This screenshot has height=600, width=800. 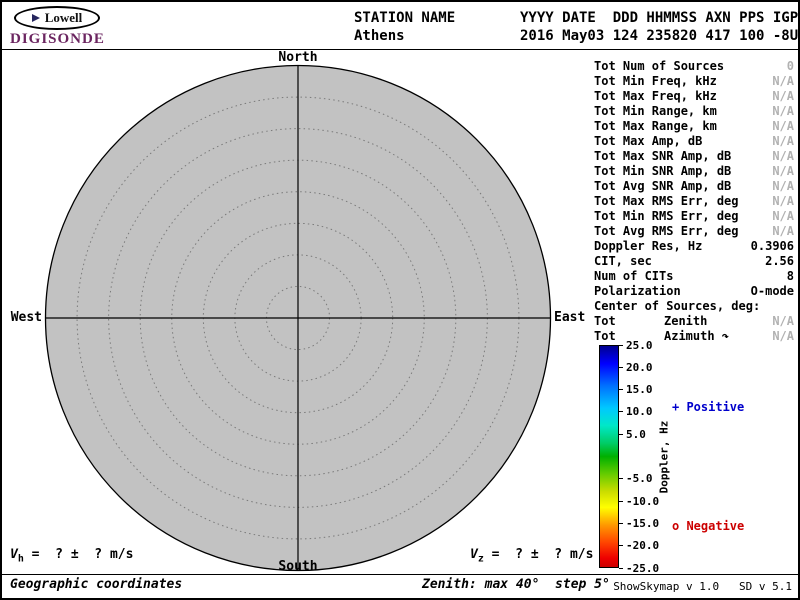 What do you see at coordinates (96, 584) in the screenshot?
I see `coordinates-note: Geographic coordinates` at bounding box center [96, 584].